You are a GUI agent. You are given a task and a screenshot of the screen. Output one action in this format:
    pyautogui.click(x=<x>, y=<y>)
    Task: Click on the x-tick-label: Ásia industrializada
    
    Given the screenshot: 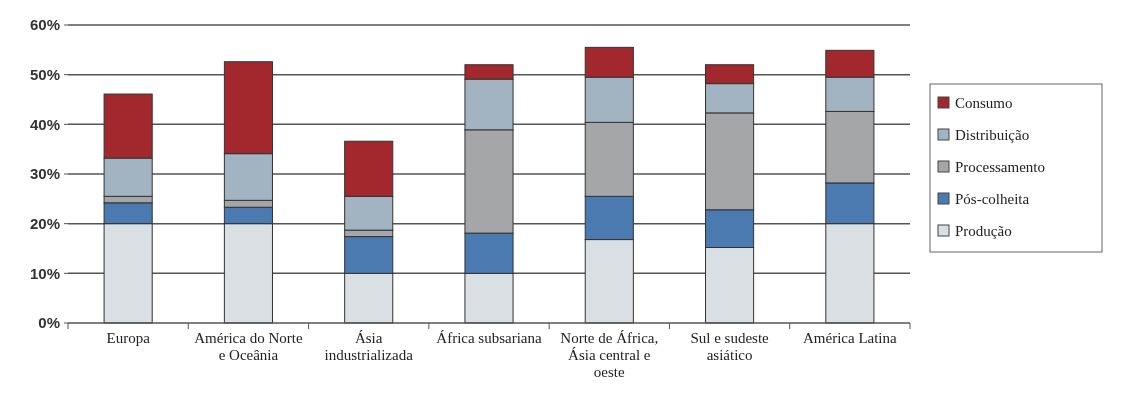 What is the action you would take?
    pyautogui.click(x=369, y=346)
    